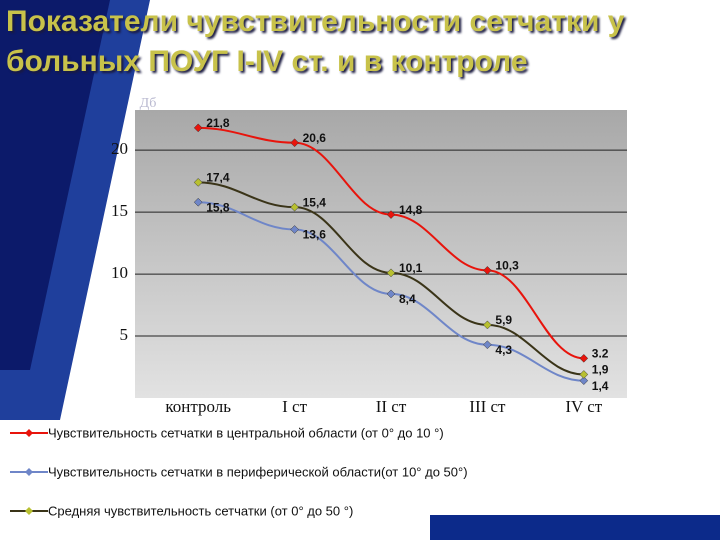 This screenshot has width=720, height=540. What do you see at coordinates (148, 103) in the screenshot?
I see `y-axis-label: Дб` at bounding box center [148, 103].